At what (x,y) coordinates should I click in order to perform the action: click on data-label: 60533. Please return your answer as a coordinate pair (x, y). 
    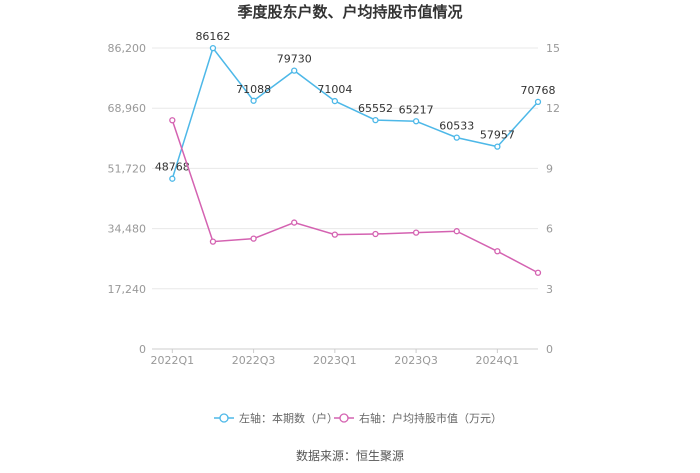
    Looking at the image, I should click on (456, 126).